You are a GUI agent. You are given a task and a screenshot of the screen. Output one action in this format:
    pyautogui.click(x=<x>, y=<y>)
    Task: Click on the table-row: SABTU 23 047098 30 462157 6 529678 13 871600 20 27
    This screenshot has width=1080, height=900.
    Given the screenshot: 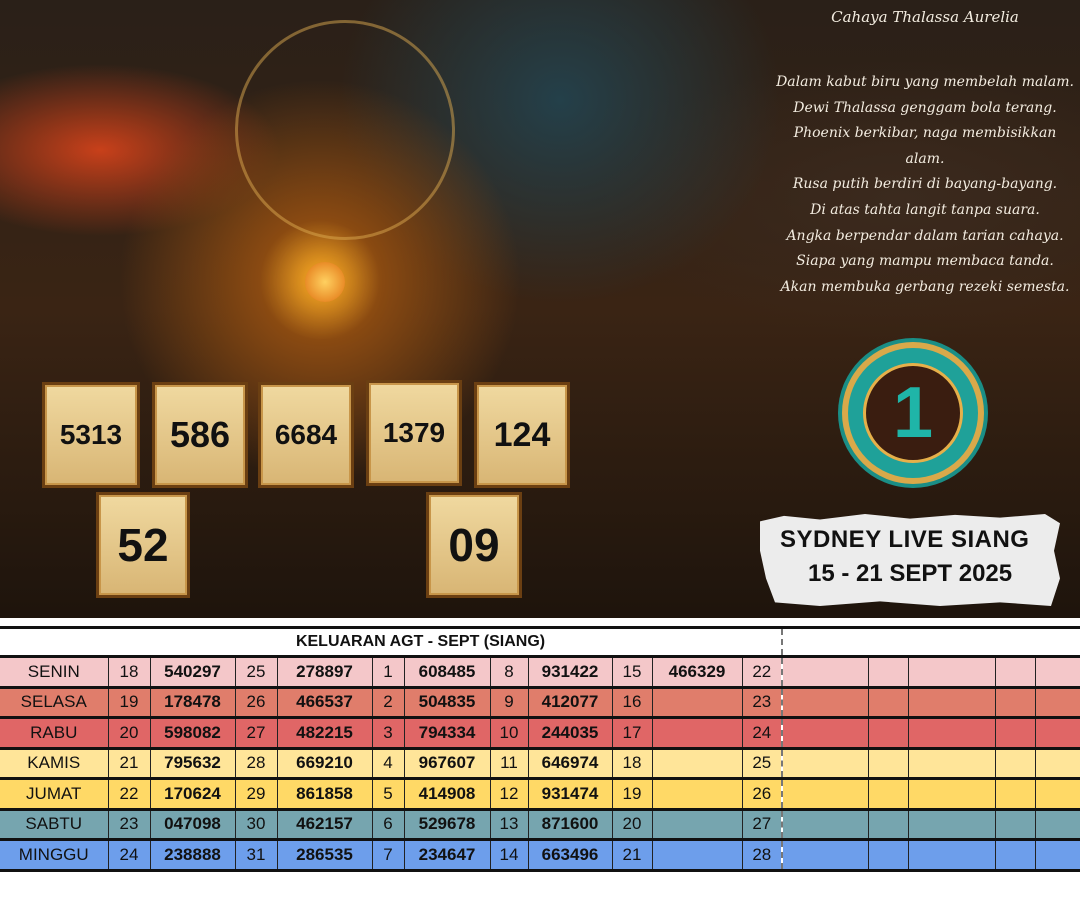 What is the action you would take?
    pyautogui.click(x=540, y=823)
    